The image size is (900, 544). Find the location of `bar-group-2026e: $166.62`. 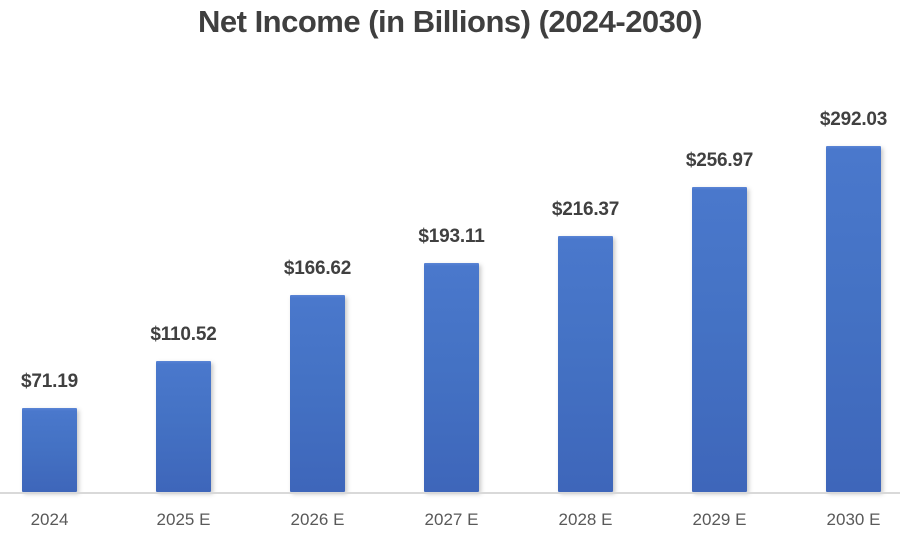

bar-group-2026e: $166.62 is located at coordinates (318, 375).